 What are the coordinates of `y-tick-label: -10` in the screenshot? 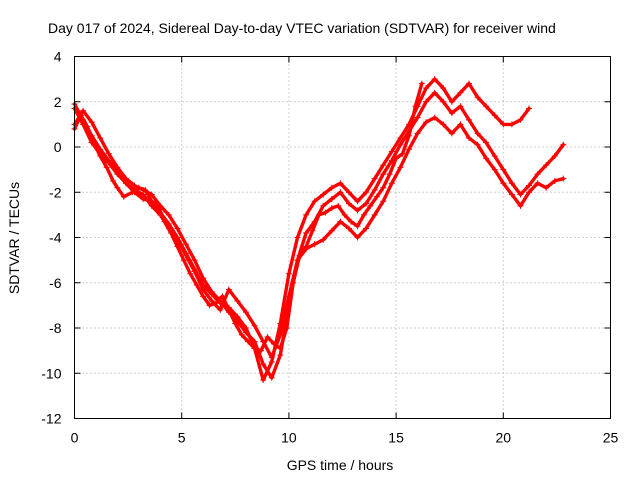 It's located at (51, 373).